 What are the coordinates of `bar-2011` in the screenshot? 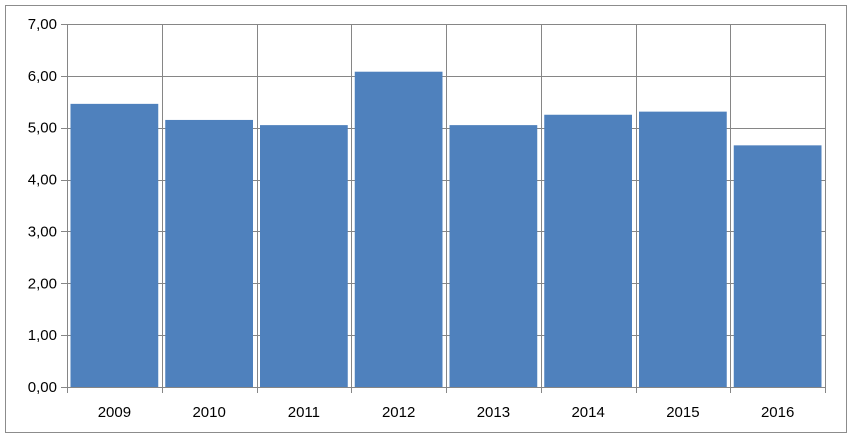 It's located at (304, 256).